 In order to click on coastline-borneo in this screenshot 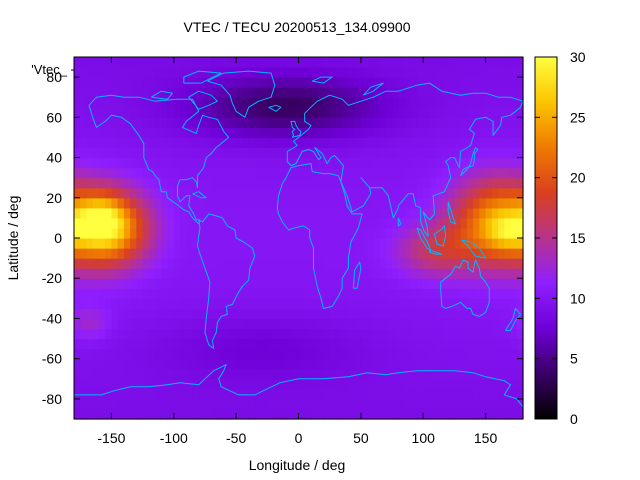, I will do `click(440, 236)`.